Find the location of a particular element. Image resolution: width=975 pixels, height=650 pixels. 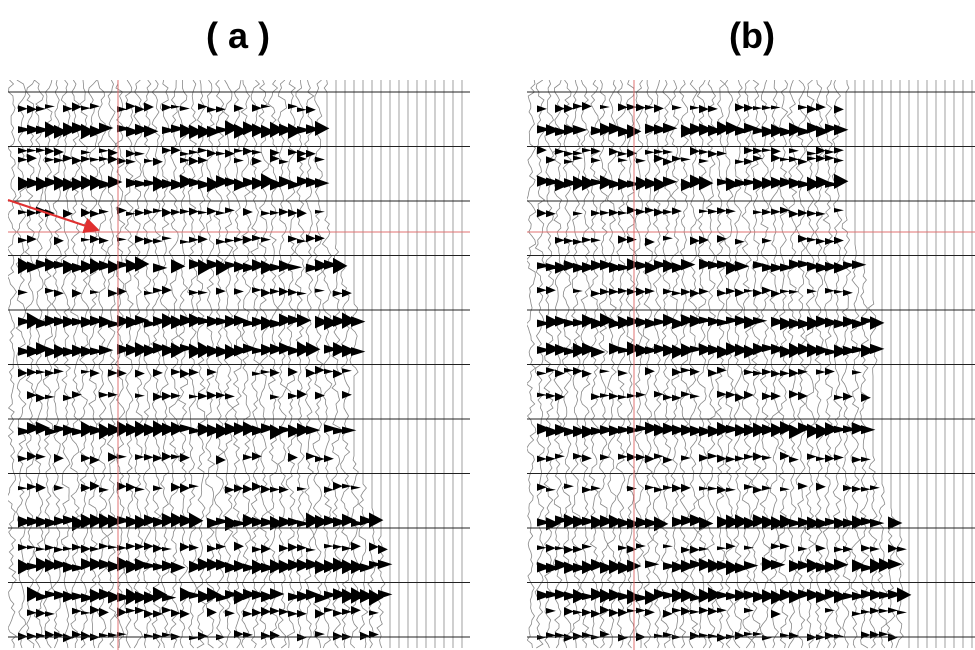

panel-title: ( a ) is located at coordinates (238, 35).